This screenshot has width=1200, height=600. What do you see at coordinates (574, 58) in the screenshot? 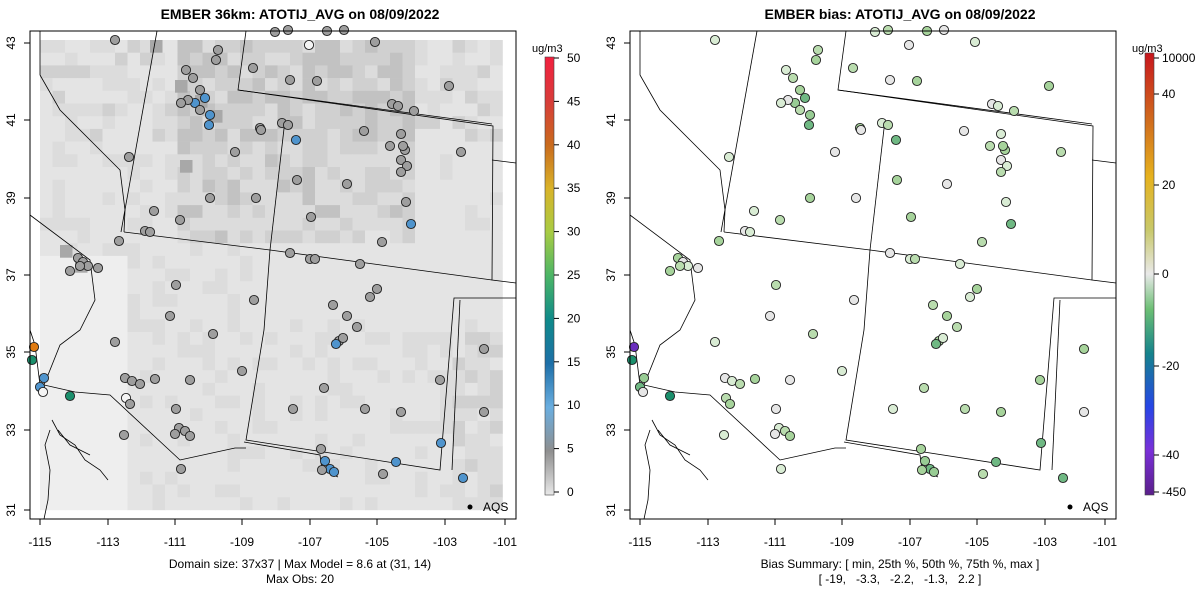
I see `colorbar-tick-label: 50` at bounding box center [574, 58].